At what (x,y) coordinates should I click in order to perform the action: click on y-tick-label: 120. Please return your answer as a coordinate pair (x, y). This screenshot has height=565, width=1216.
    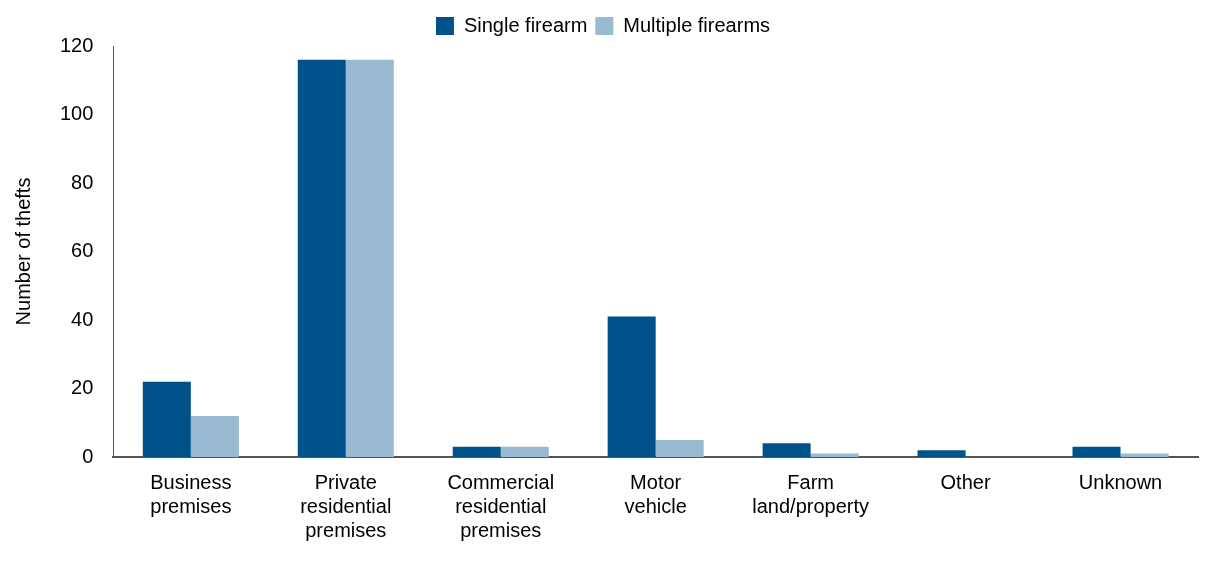
    Looking at the image, I should click on (76, 44).